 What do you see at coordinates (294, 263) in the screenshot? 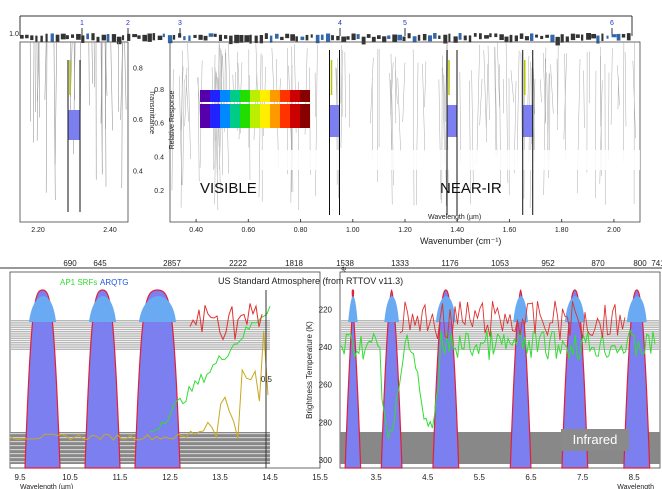
I see `bottom-right-top-tick-label: 1818` at bounding box center [294, 263].